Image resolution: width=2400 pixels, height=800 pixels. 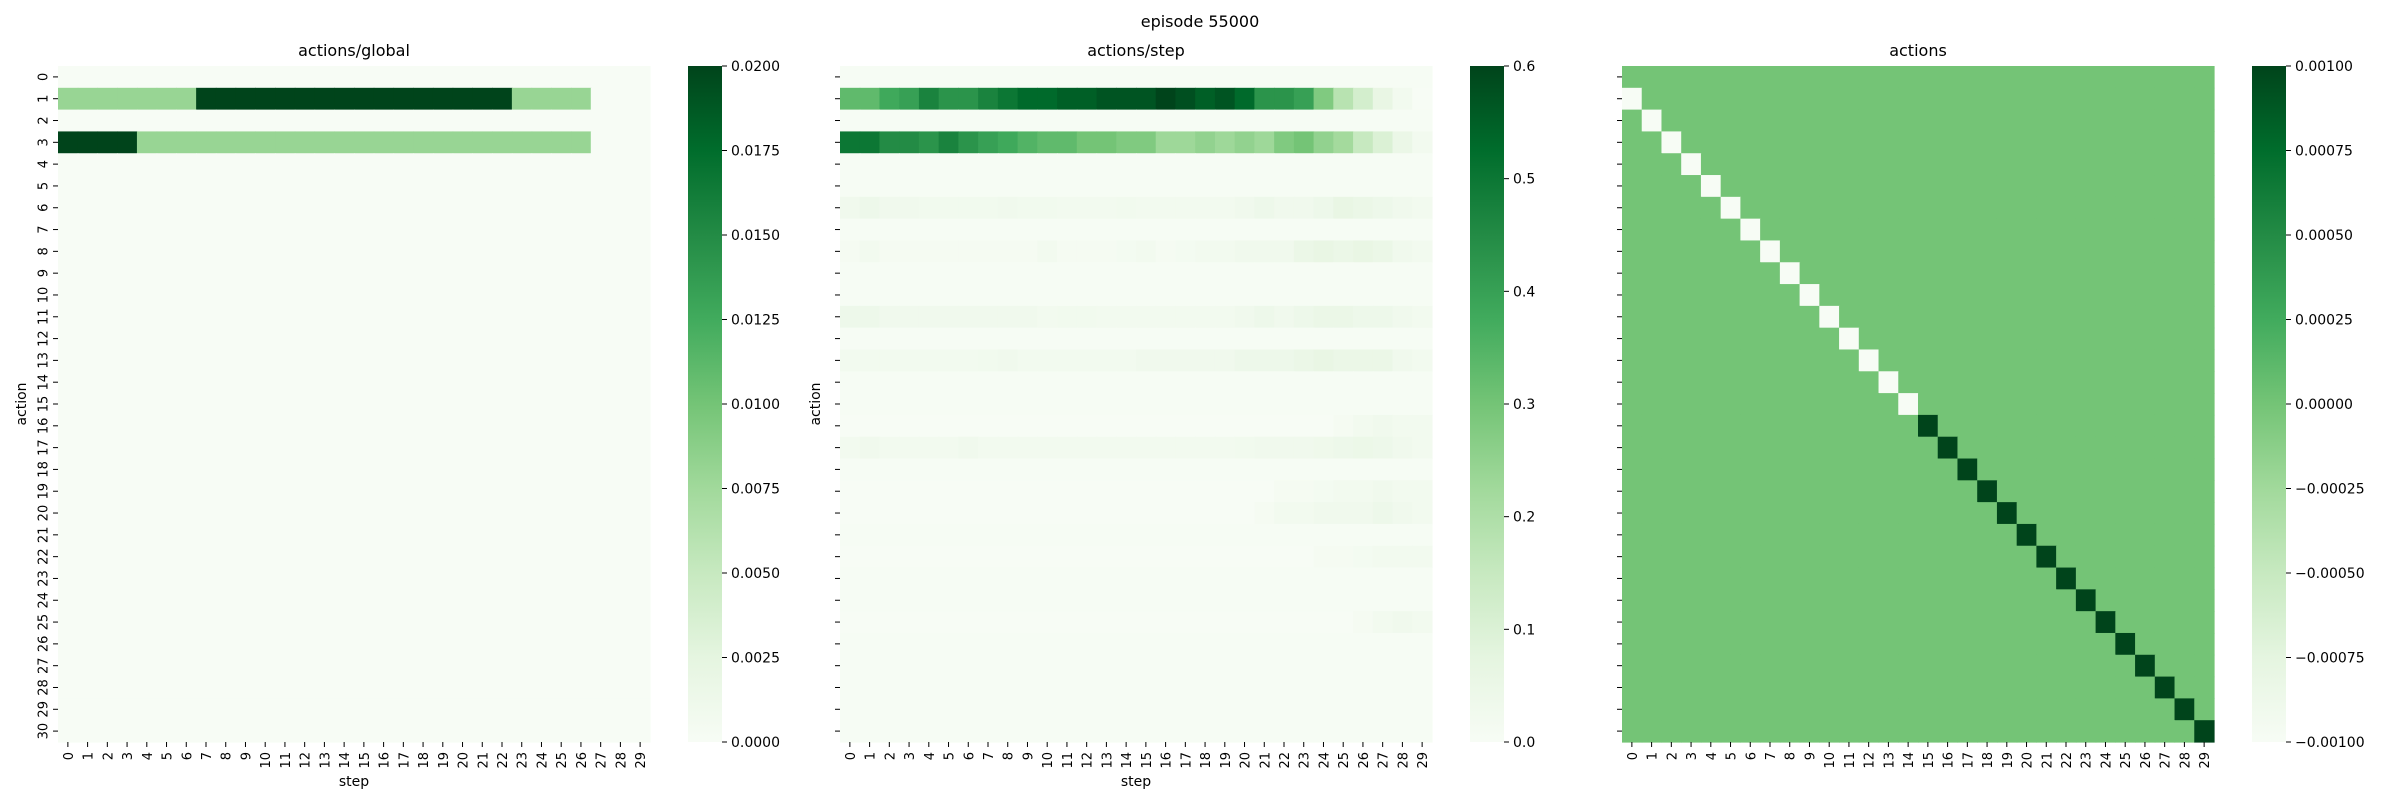 I want to click on colorbar-tick-label: −0.00075, so click(x=2330, y=659).